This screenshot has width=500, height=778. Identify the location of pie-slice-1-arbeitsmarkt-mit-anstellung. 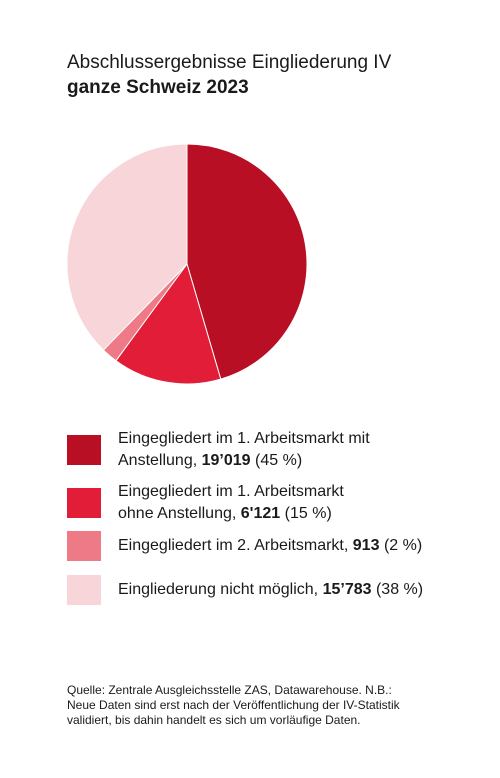
(247, 261).